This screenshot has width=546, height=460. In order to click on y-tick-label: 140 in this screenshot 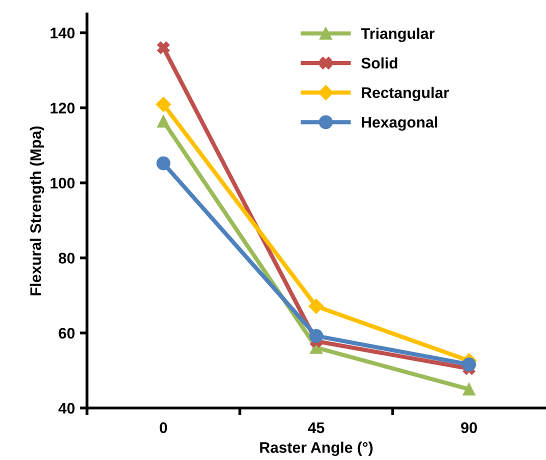, I will do `click(62, 33)`.